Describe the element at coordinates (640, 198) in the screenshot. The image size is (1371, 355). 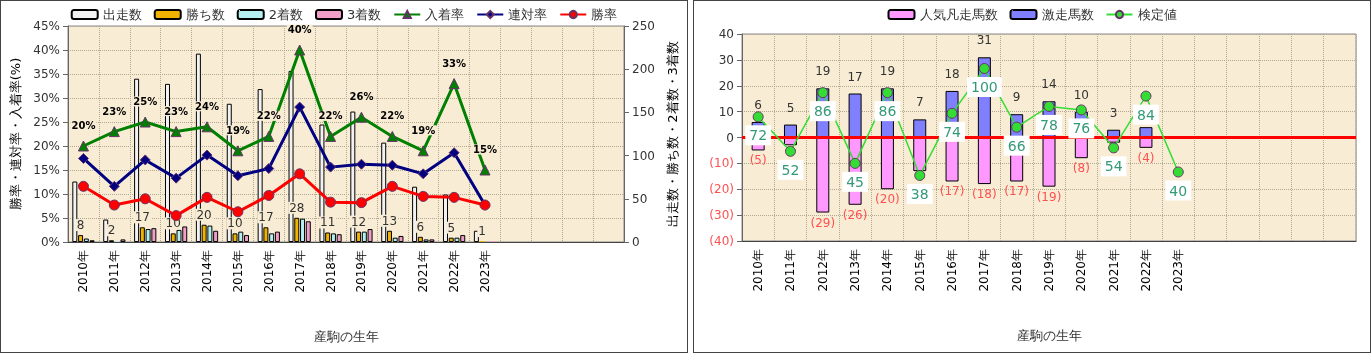
I see `y2-tick-label: 50` at that location.